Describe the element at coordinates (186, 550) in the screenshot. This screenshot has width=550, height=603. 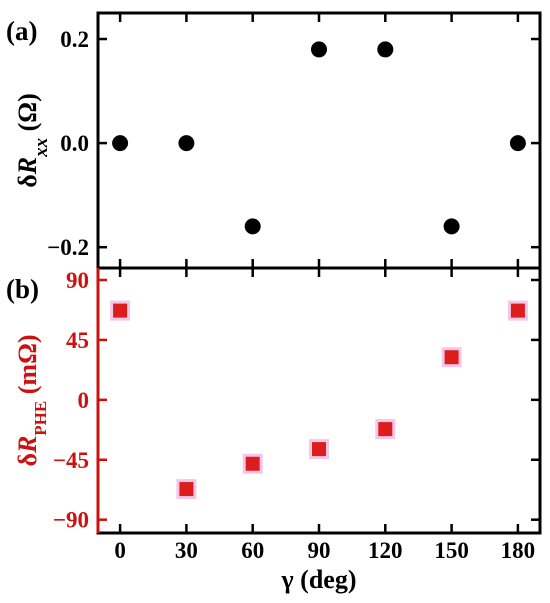
I see `x-tick-label: 30` at that location.